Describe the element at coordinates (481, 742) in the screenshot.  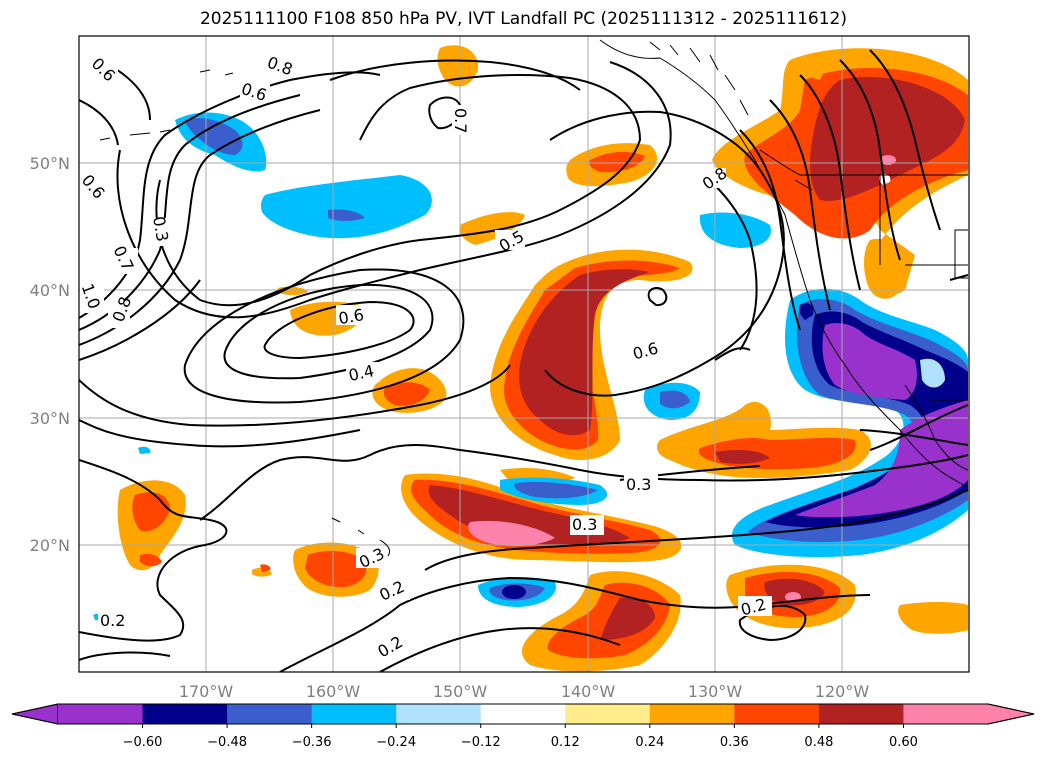
I see `colorbar-tick-label: −0.12` at that location.